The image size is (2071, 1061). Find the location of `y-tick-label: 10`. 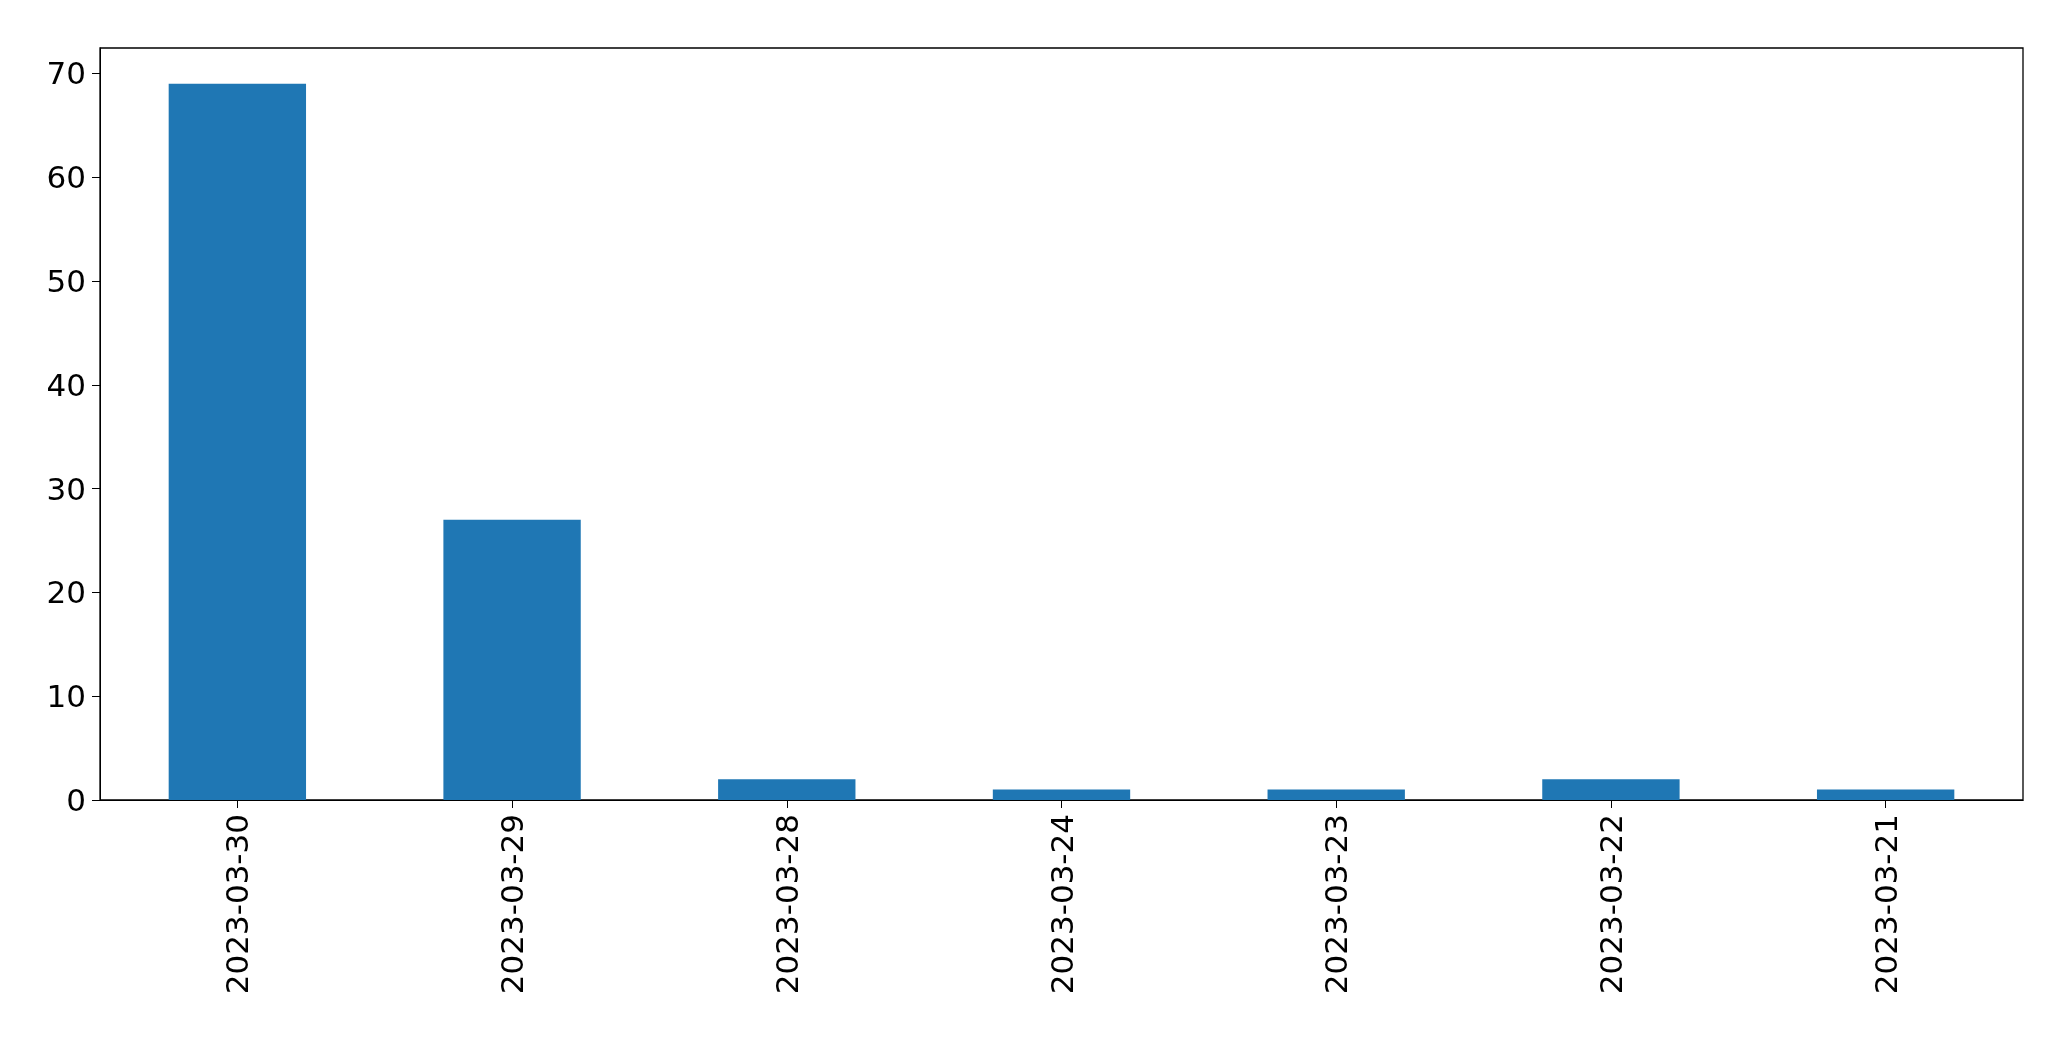

y-tick-label: 10 is located at coordinates (66, 696).